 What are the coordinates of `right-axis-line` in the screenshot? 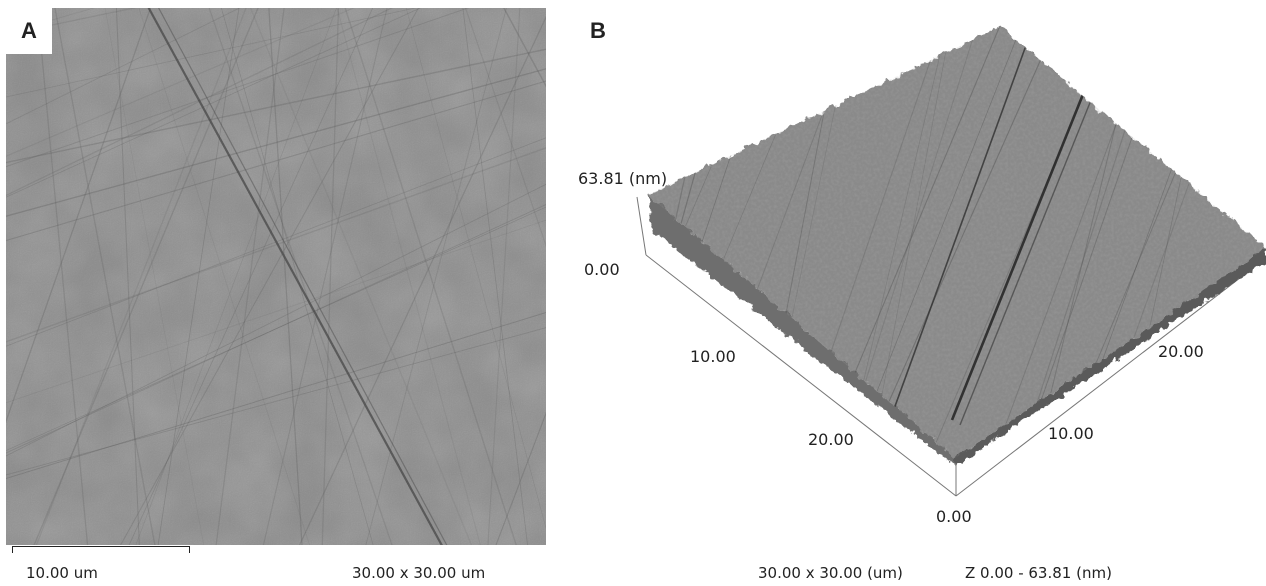 It's located at (1110, 377).